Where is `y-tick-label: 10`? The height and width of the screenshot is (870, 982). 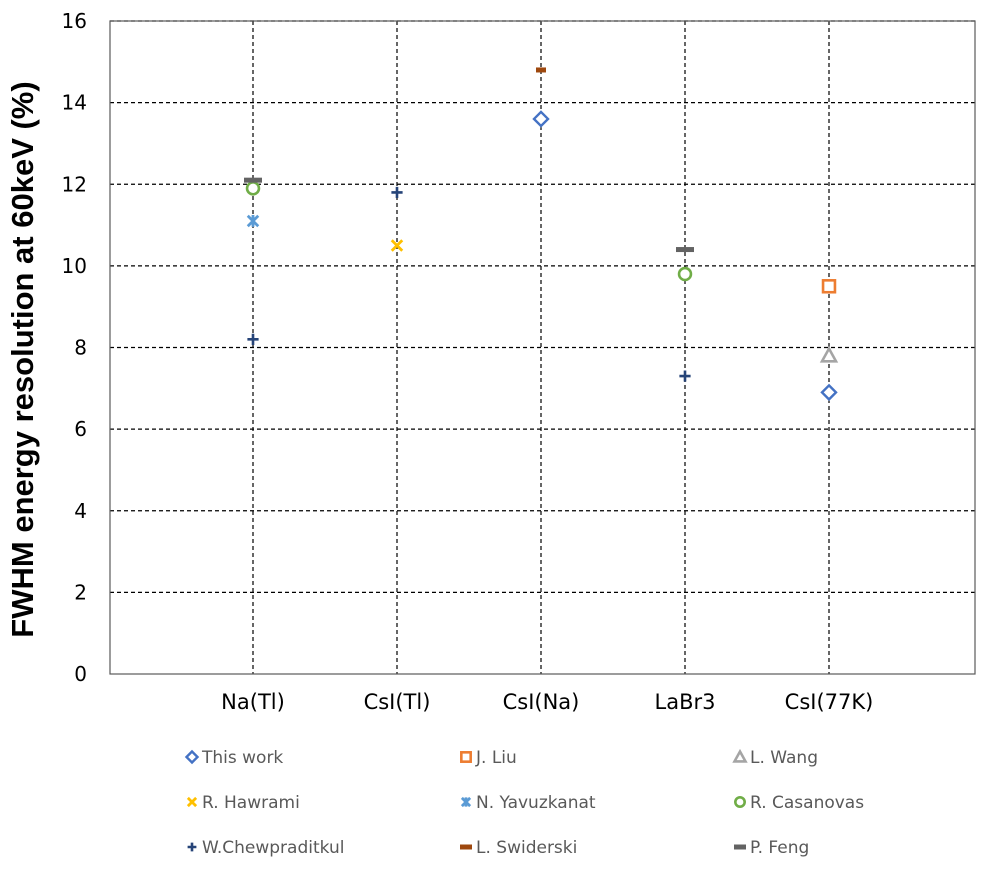
y-tick-label: 10 is located at coordinates (74, 266).